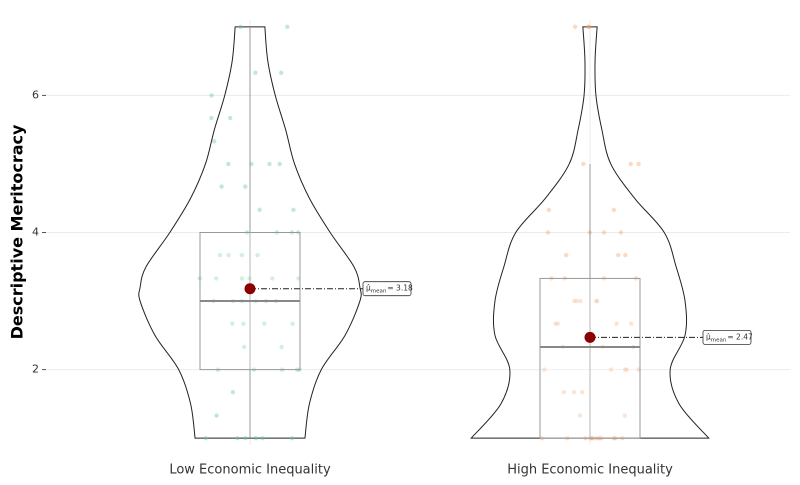  What do you see at coordinates (400, 288) in the screenshot?
I see `mean-value-label: = 3.18` at bounding box center [400, 288].